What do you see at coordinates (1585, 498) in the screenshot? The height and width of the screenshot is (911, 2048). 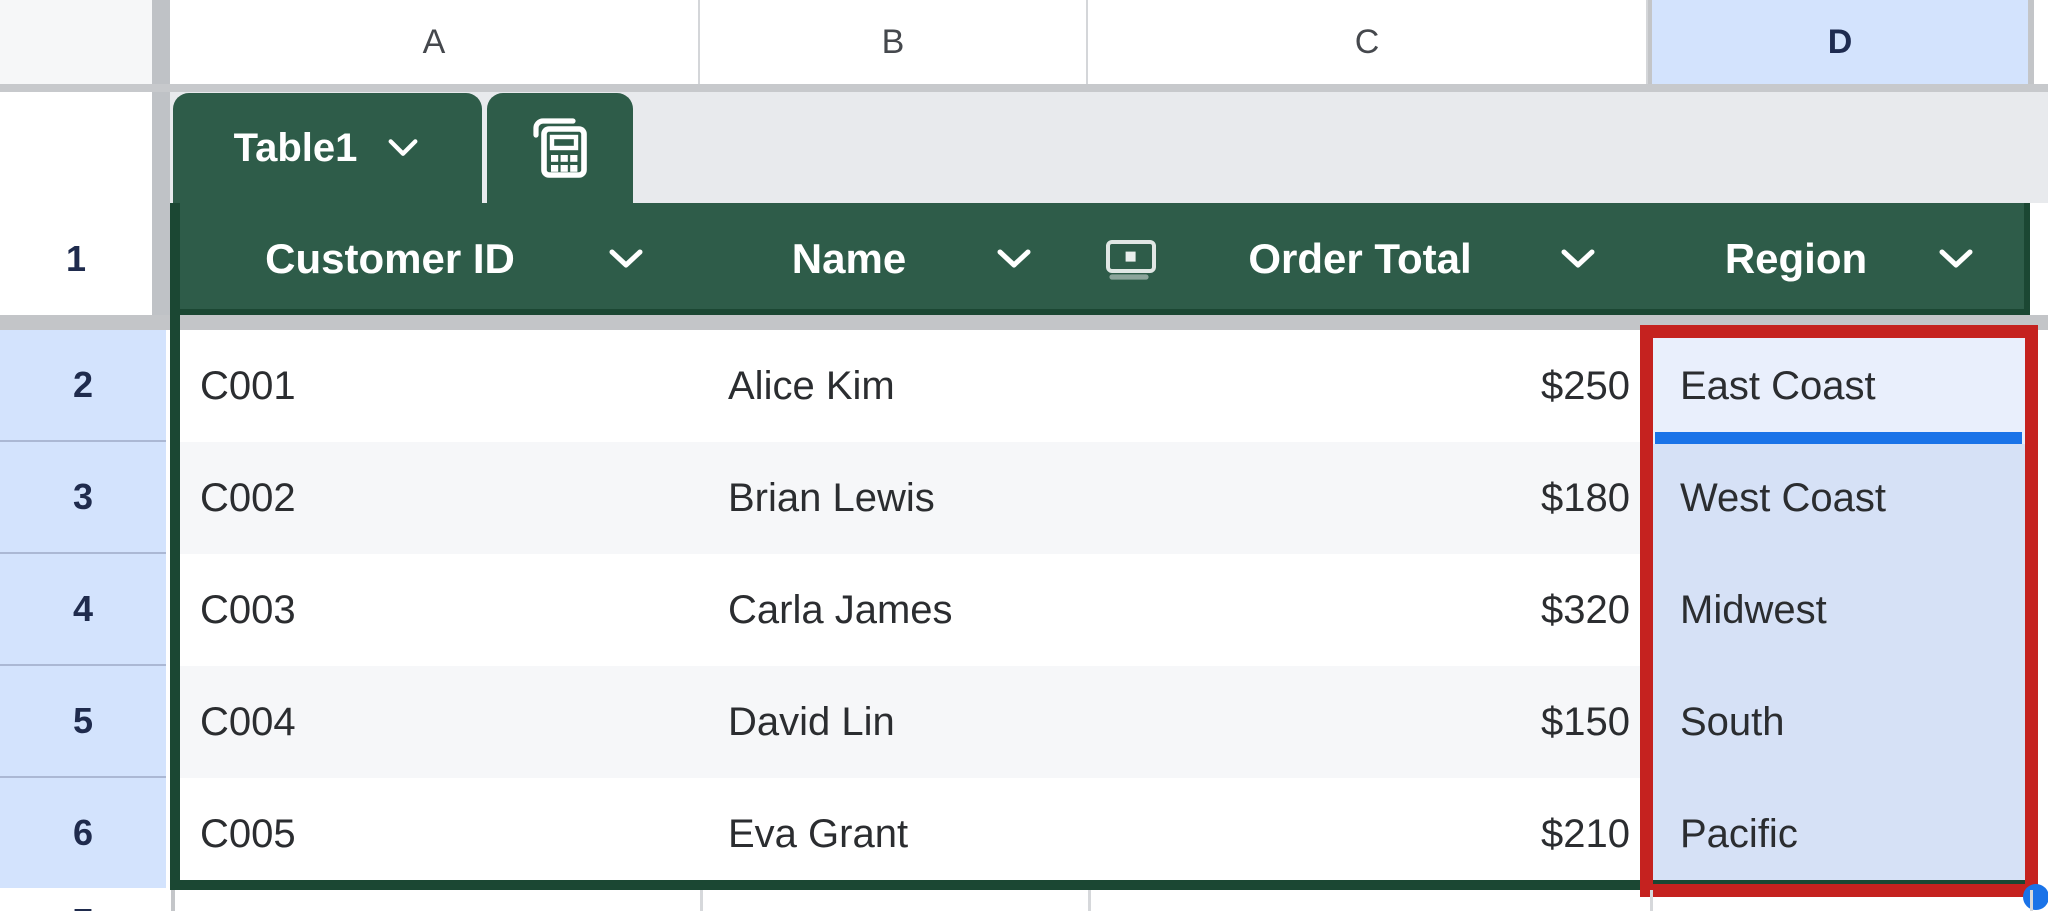 I see `order-total-cell: $180` at bounding box center [1585, 498].